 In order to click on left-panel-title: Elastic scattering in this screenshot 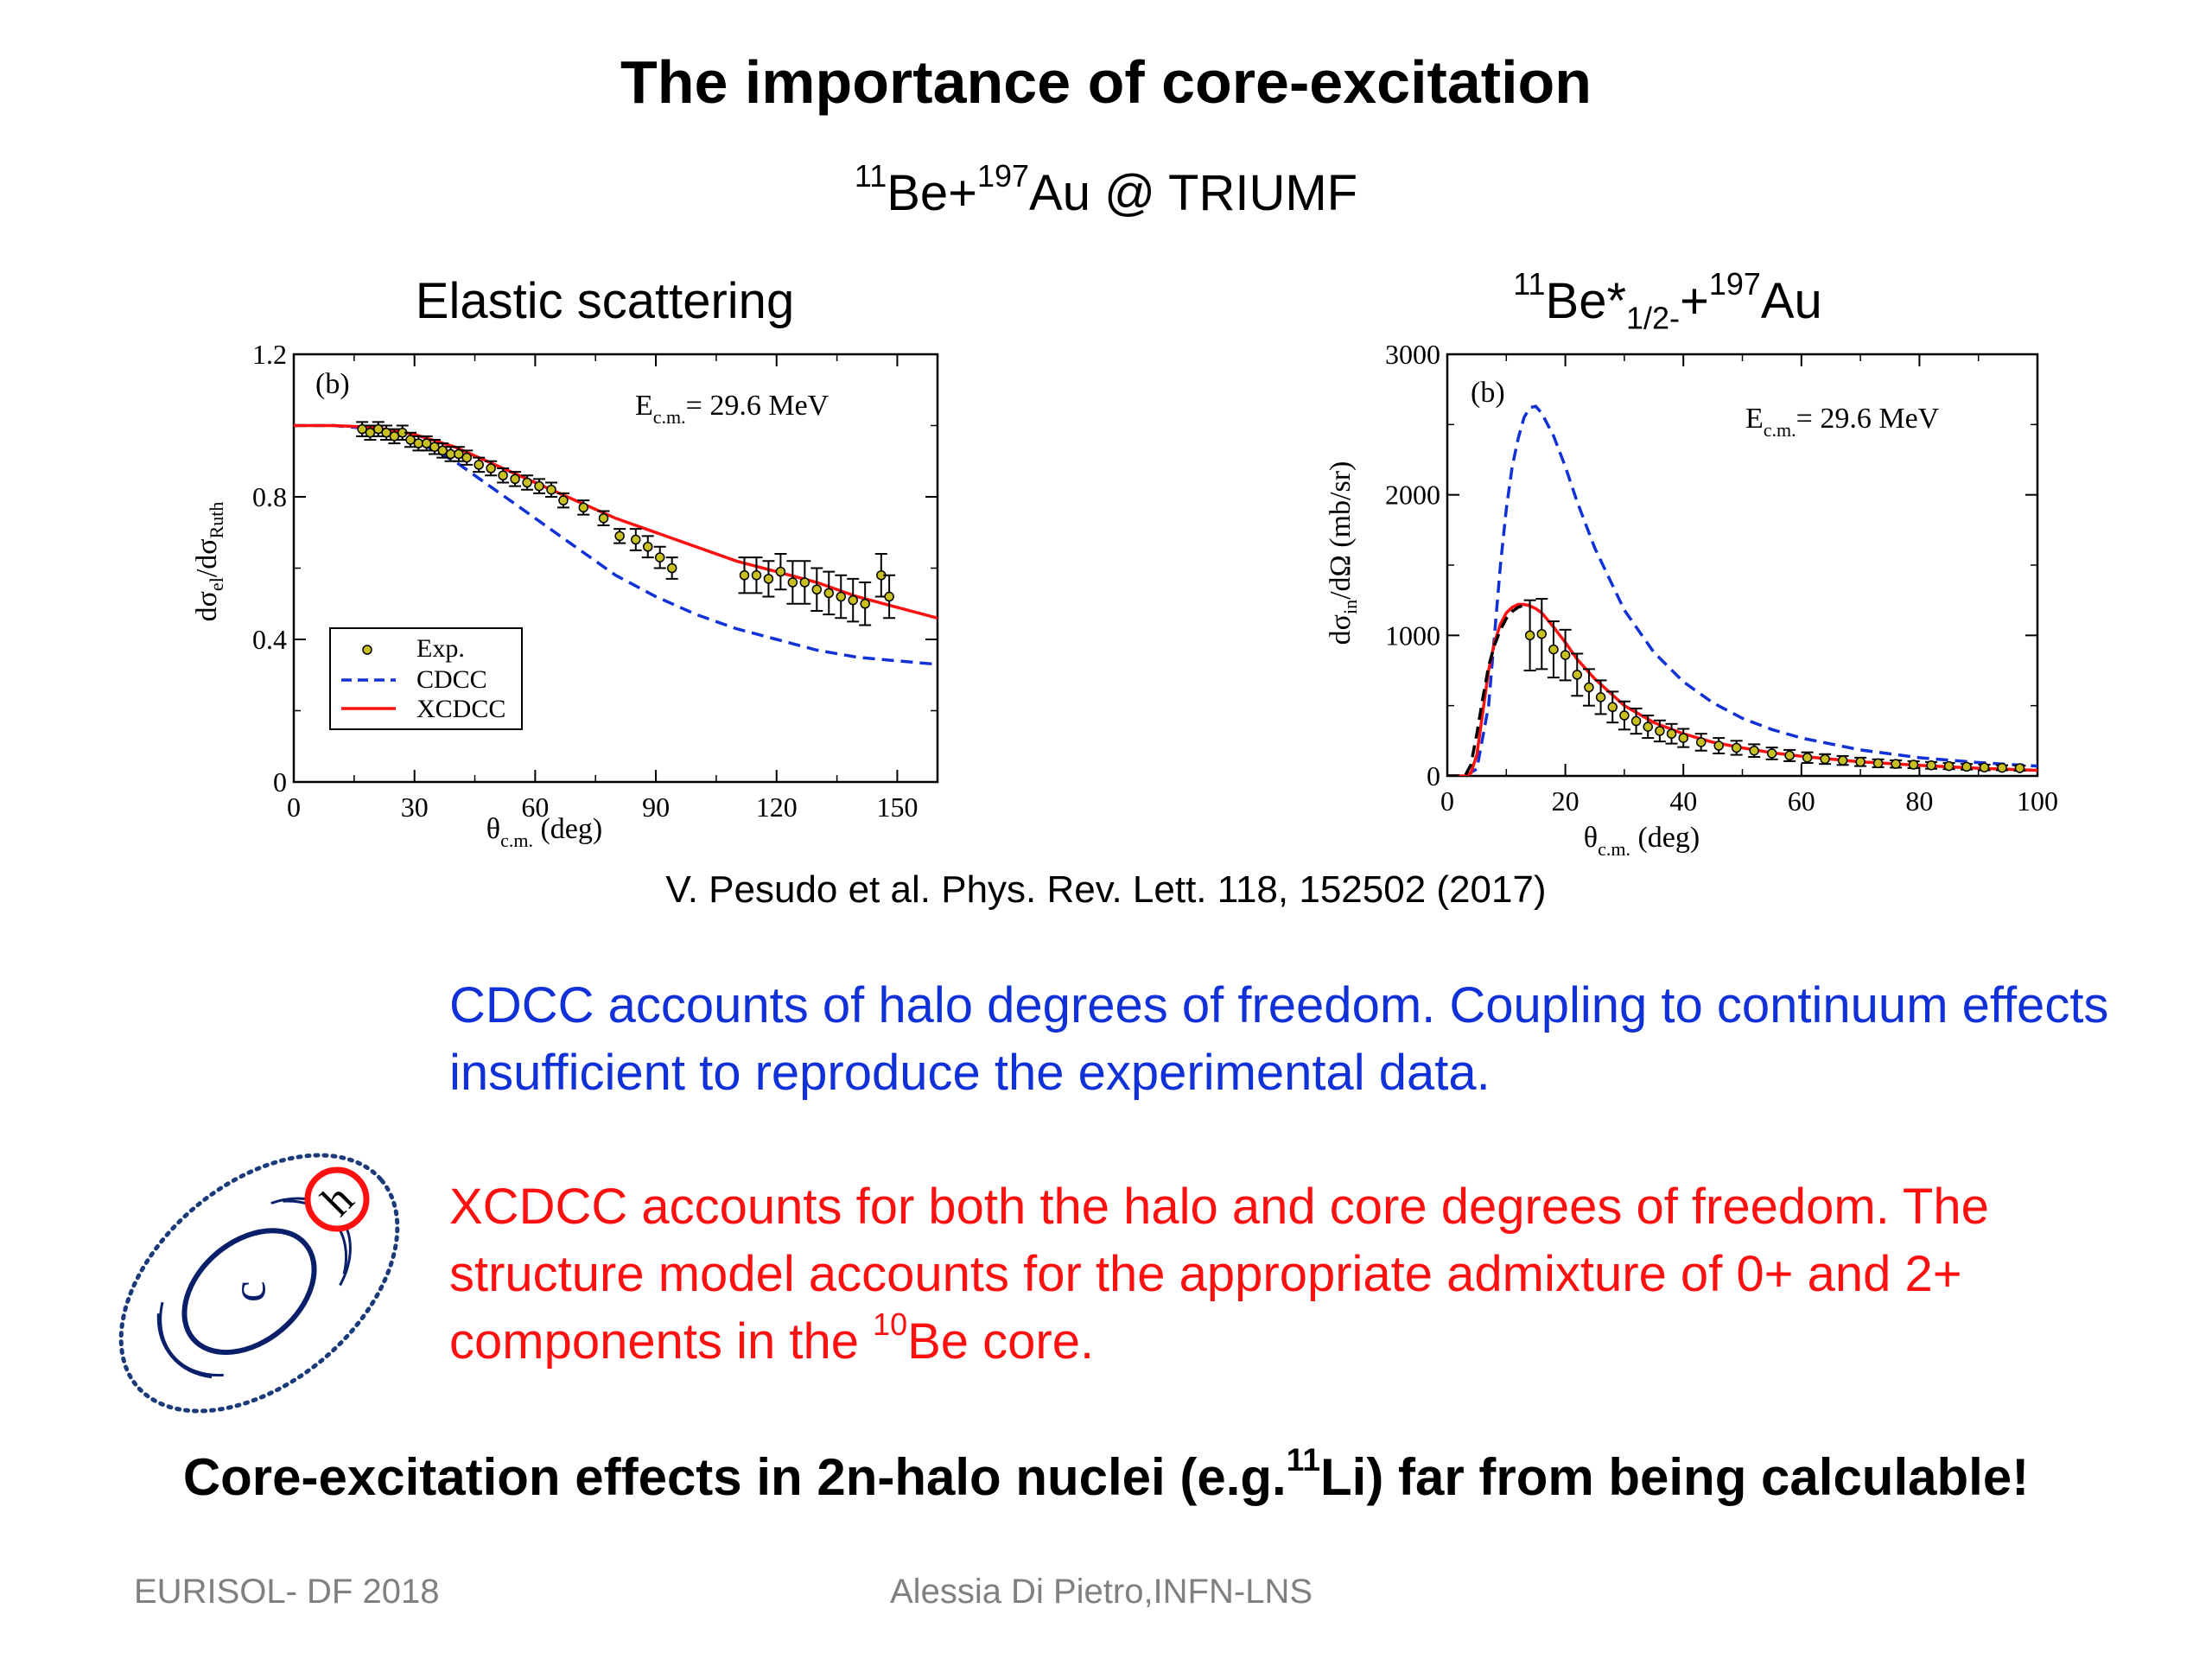, I will do `click(605, 301)`.